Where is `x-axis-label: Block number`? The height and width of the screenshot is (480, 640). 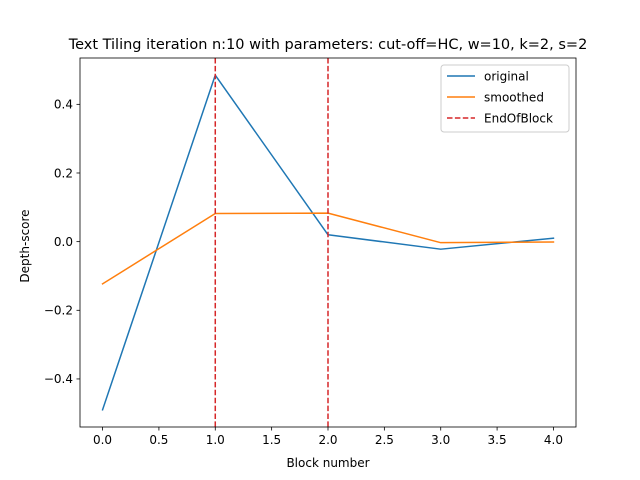
x-axis-label: Block number is located at coordinates (327, 463).